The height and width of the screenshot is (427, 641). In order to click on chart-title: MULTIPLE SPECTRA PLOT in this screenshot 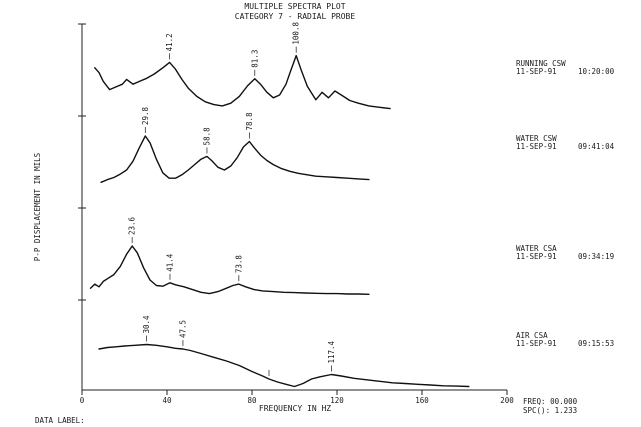, I will do `click(294, 6)`.